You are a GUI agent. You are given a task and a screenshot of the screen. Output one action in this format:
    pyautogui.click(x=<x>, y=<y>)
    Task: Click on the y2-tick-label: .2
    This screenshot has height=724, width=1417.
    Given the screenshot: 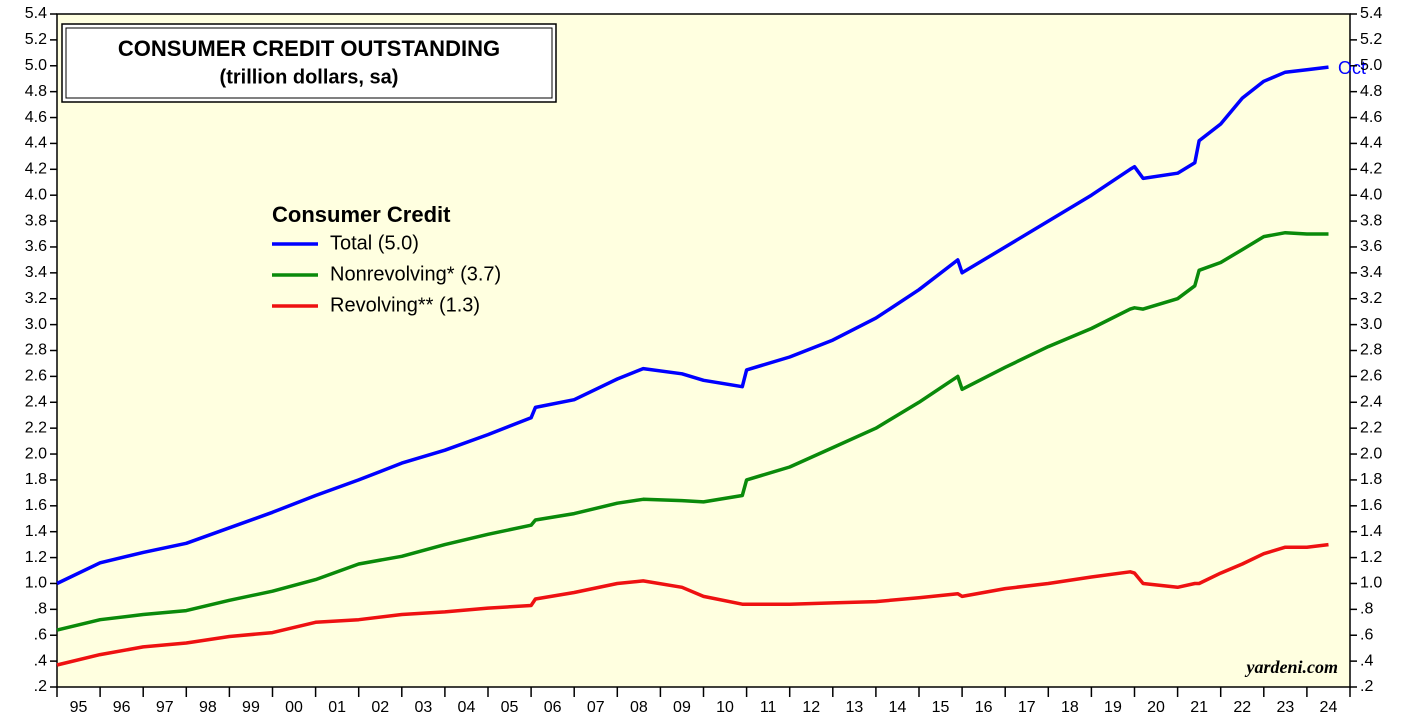 What is the action you would take?
    pyautogui.click(x=1366, y=686)
    